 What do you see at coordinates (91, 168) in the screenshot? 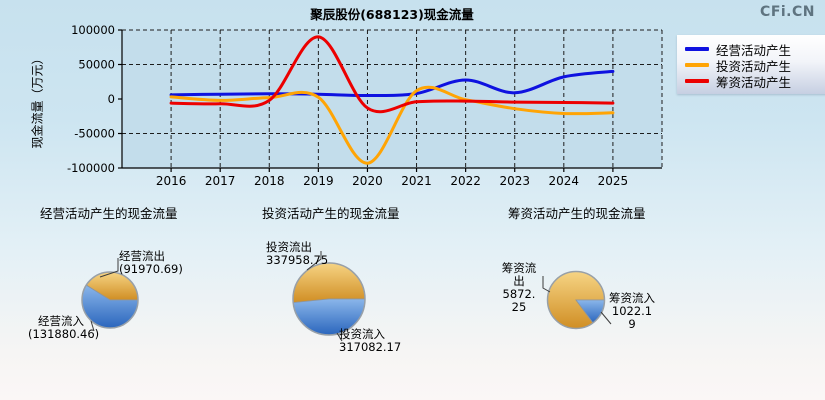
I see `y-tick-label: -100000` at bounding box center [91, 168].